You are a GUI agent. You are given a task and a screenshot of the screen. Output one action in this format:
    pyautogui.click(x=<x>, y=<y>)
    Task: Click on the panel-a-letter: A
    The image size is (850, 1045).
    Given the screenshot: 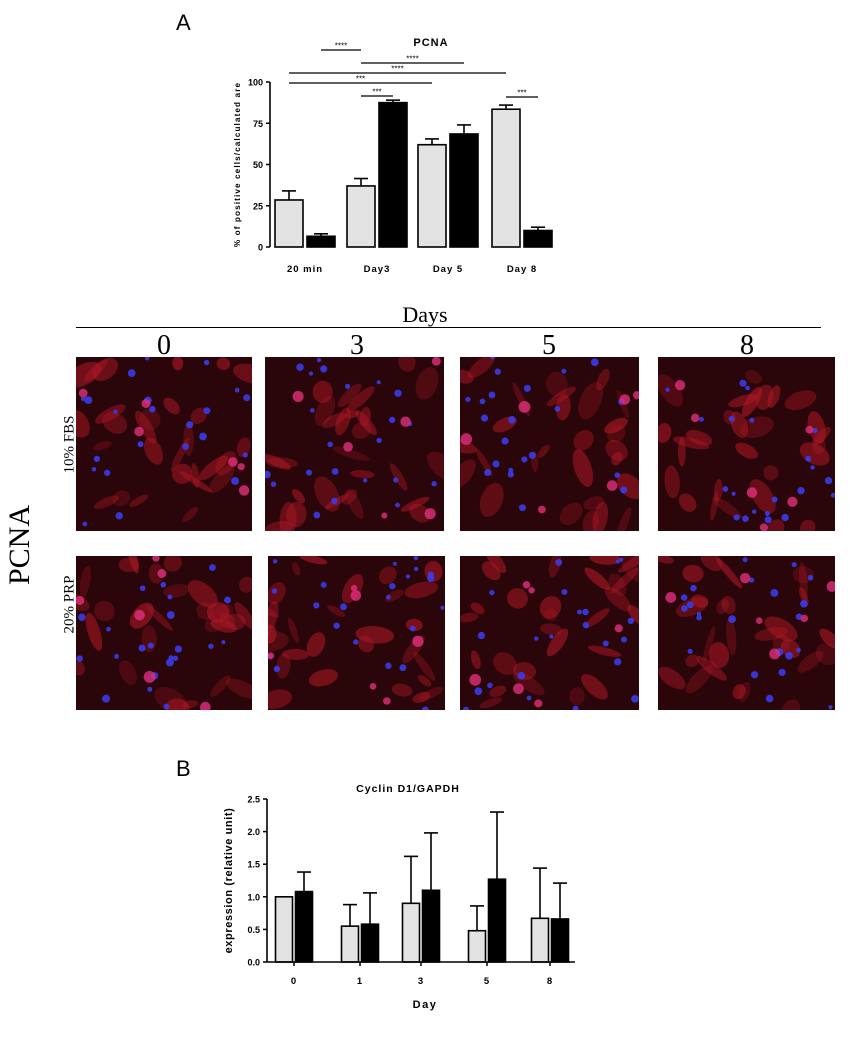 What is the action you would take?
    pyautogui.click(x=183, y=22)
    